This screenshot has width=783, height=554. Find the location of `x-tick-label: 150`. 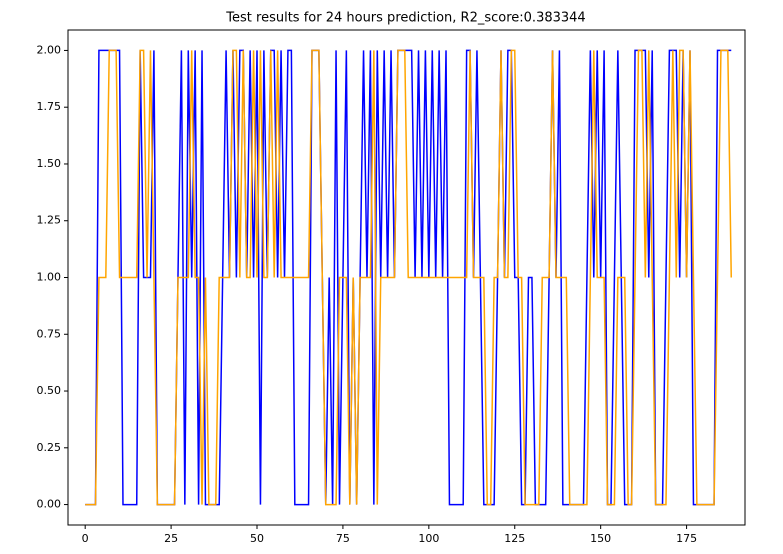

x-tick-label: 150 is located at coordinates (600, 538).